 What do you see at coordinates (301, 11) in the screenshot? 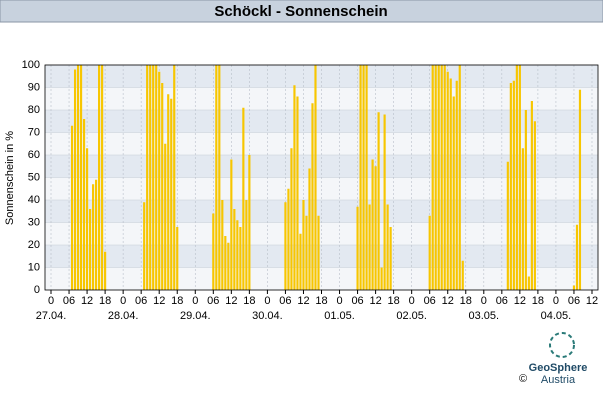
I see `title-bar` at bounding box center [301, 11].